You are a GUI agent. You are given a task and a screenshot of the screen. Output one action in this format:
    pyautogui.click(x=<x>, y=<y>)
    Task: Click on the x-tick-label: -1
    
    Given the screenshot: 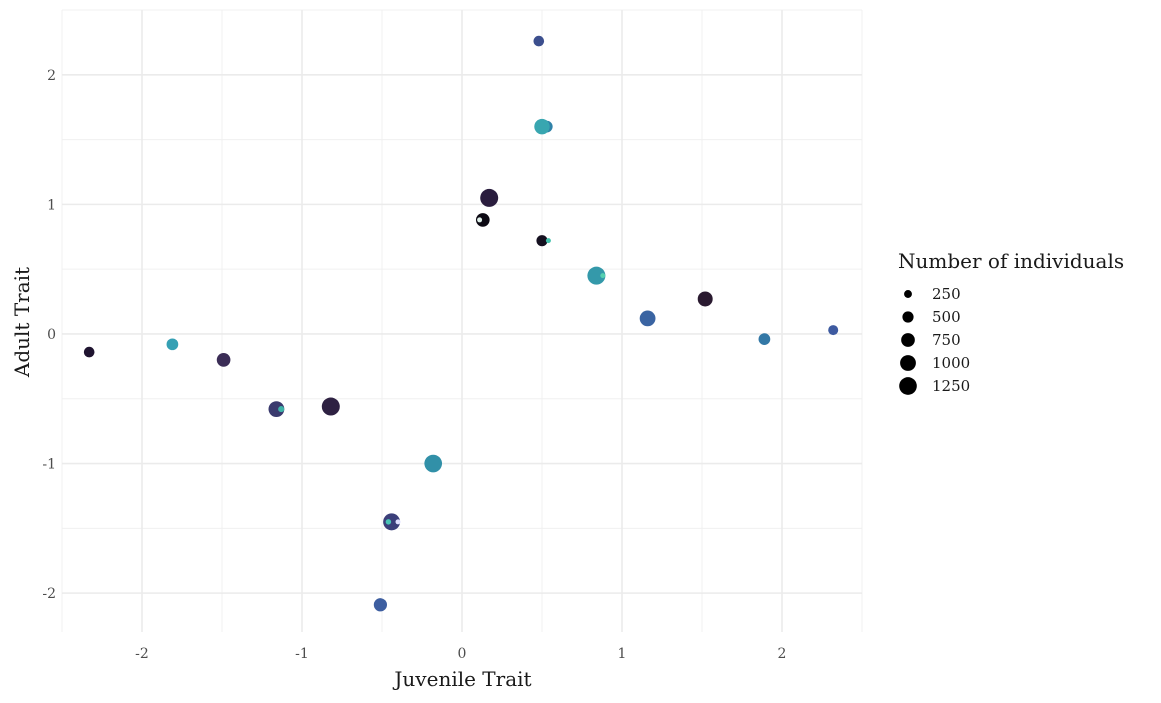 What is the action you would take?
    pyautogui.click(x=302, y=654)
    